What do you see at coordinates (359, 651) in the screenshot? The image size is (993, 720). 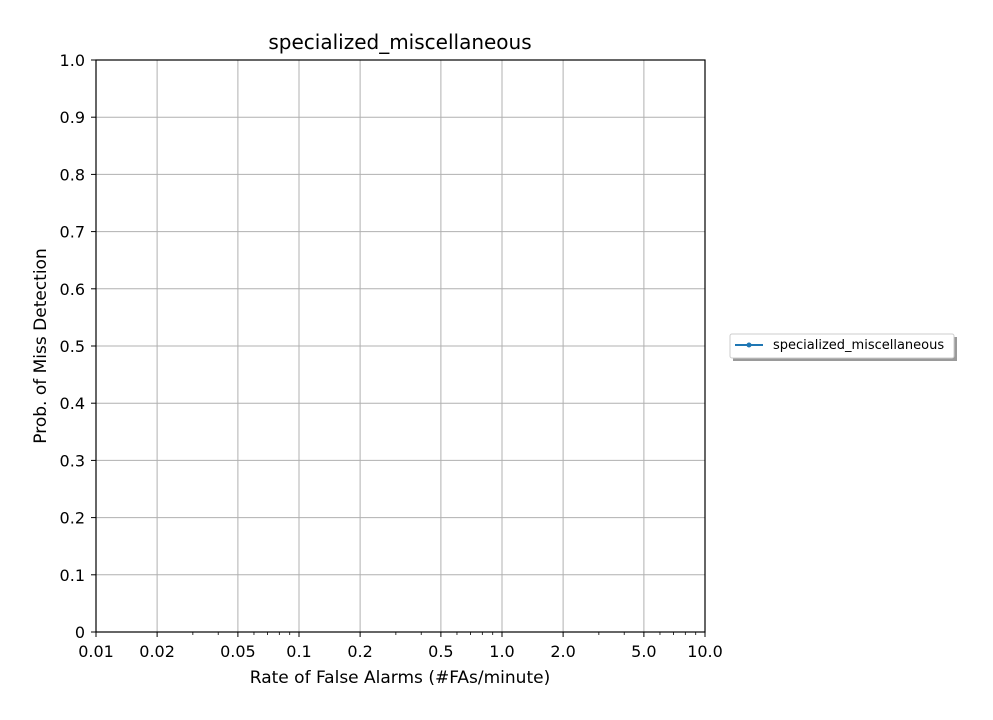 I see `x-tick-label: 0.2` at bounding box center [359, 651].